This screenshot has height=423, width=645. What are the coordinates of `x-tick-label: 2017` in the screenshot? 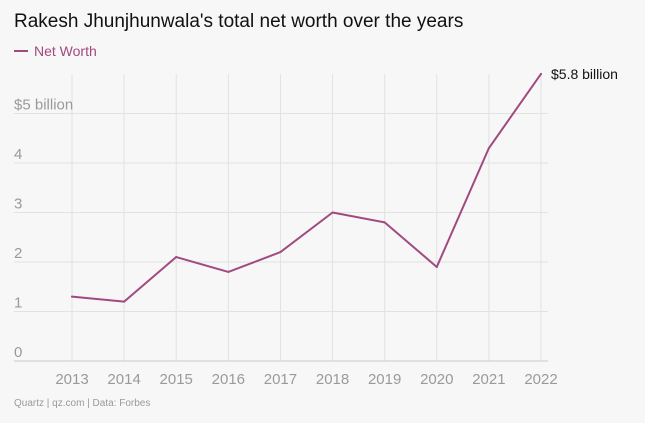 It's located at (280, 379).